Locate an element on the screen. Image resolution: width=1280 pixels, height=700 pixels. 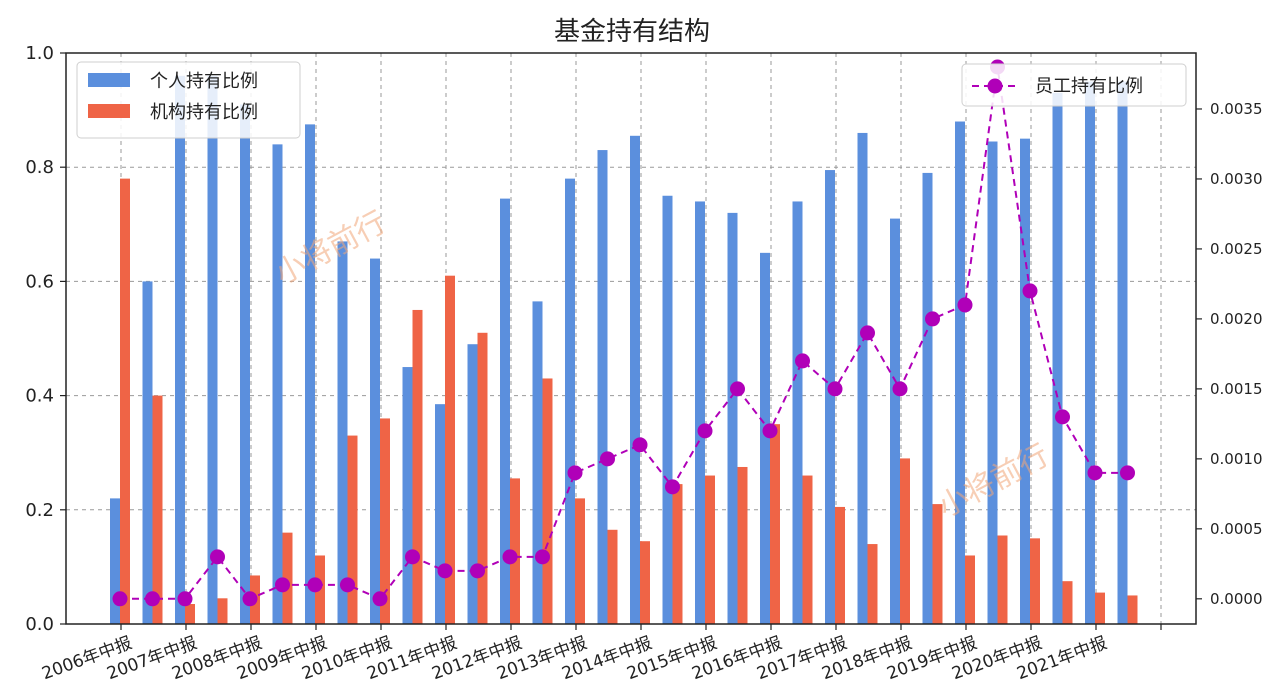
legend-right-box is located at coordinates (1074, 85).